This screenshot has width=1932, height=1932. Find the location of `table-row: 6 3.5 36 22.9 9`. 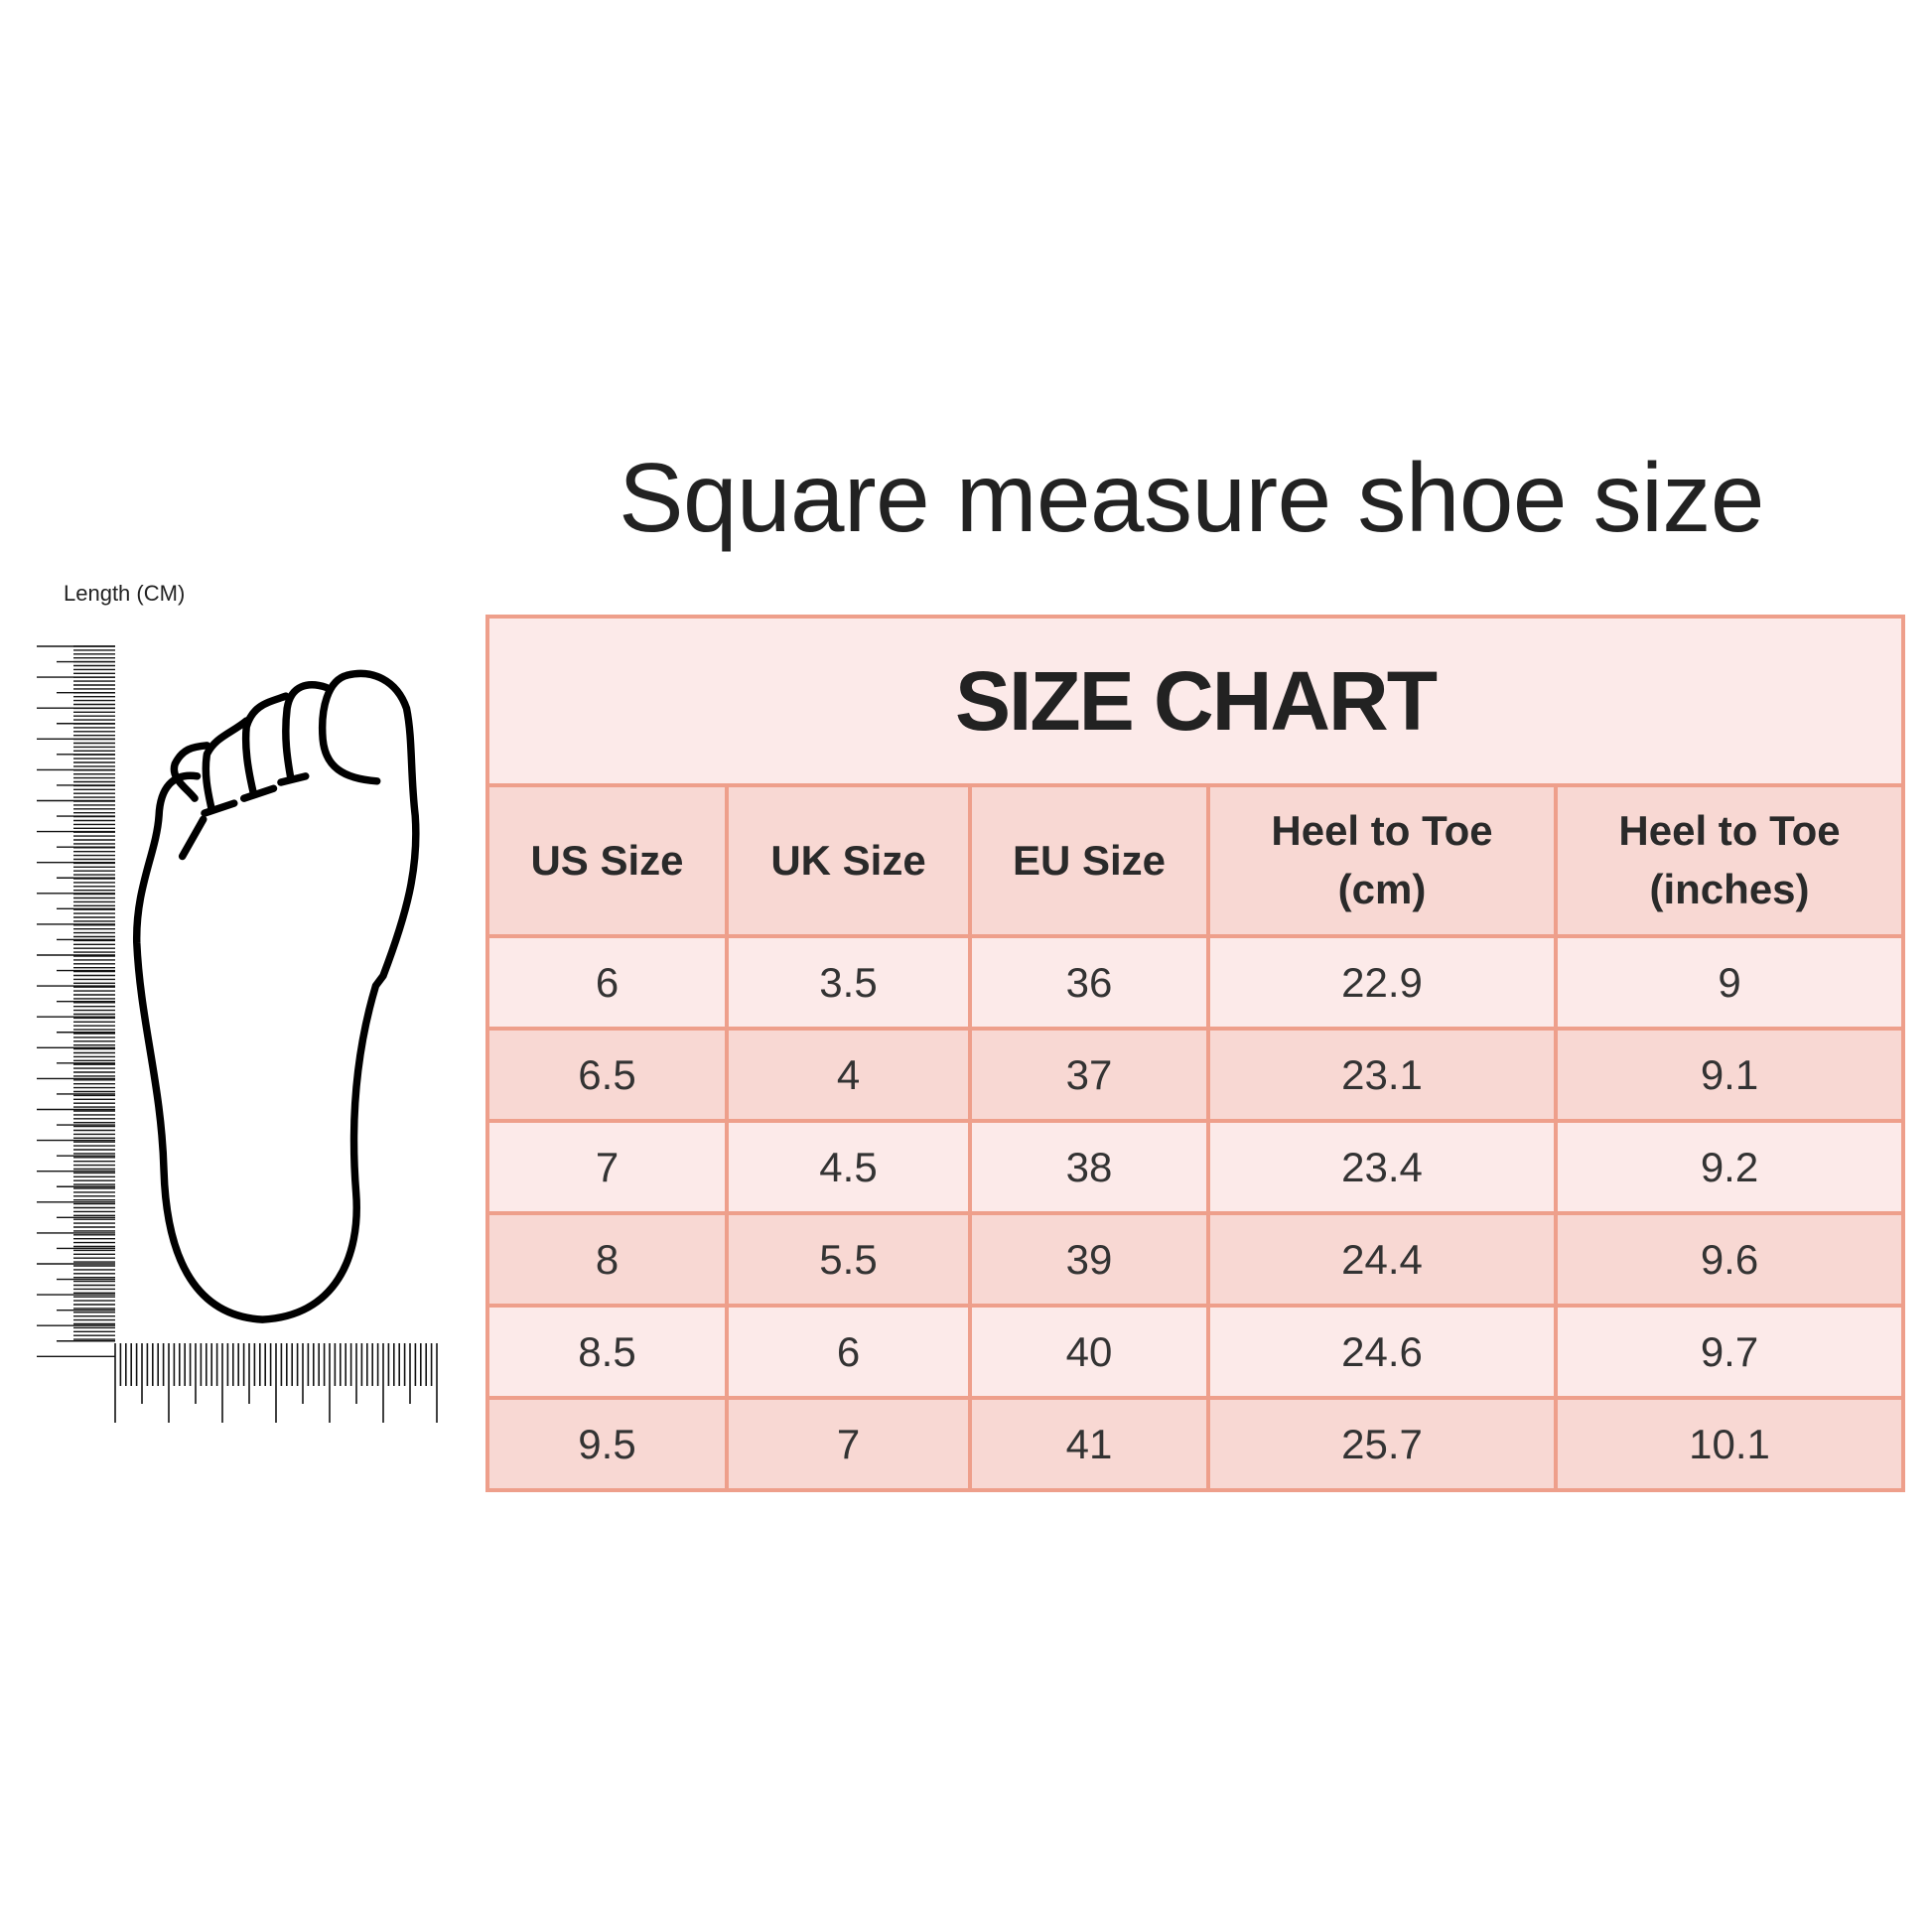

table-row: 6 3.5 36 22.9 9 is located at coordinates (1196, 983).